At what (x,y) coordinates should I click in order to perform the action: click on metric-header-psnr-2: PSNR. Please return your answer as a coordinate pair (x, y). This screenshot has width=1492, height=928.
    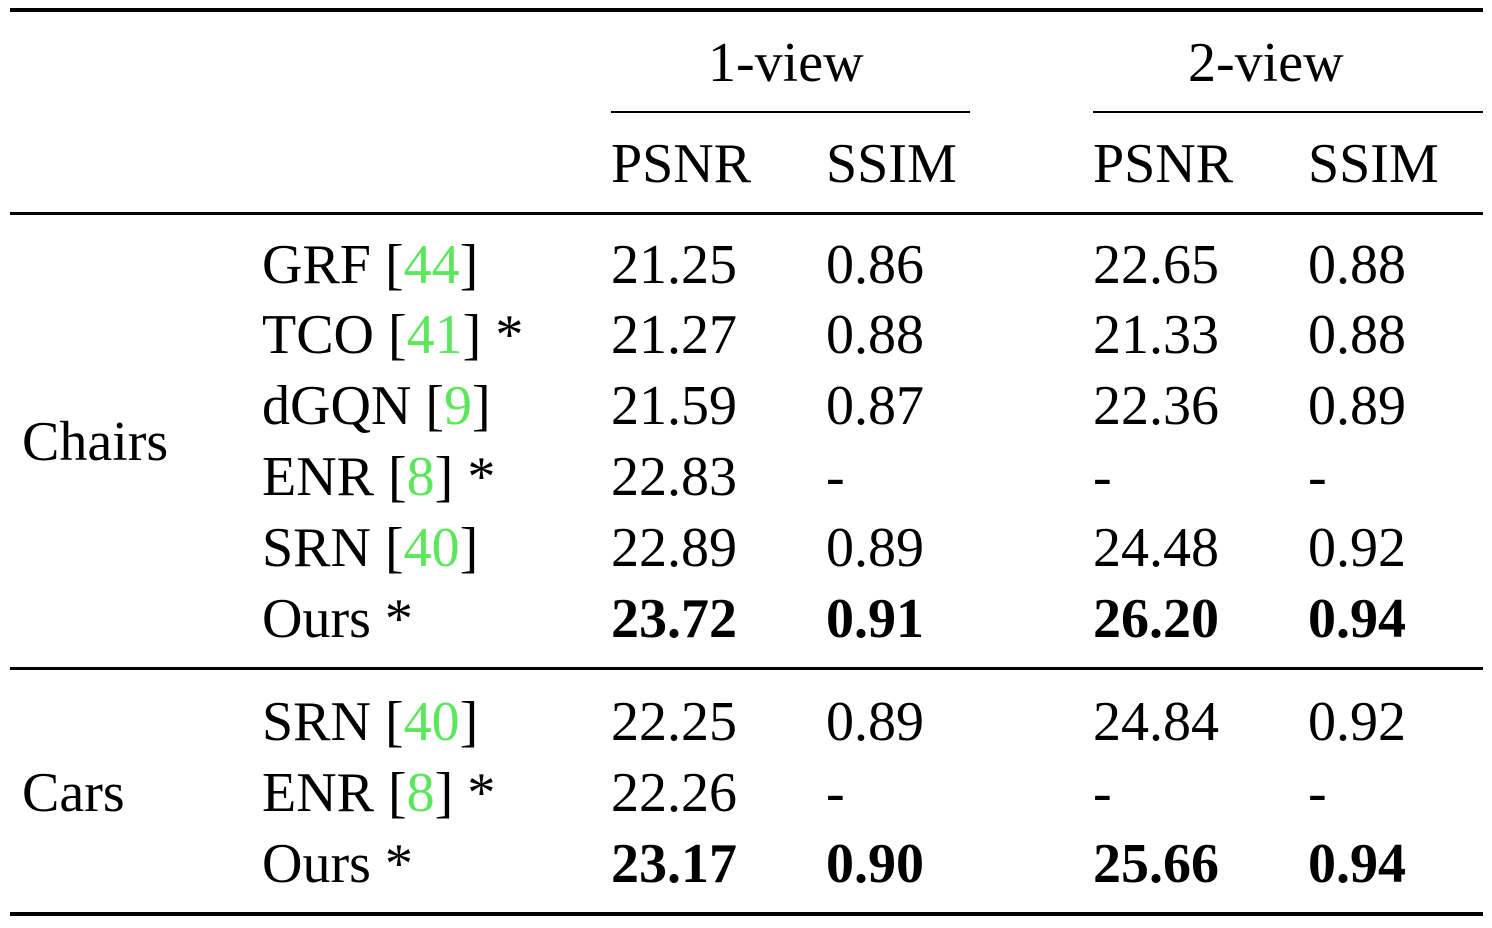
    Looking at the image, I should click on (1163, 164).